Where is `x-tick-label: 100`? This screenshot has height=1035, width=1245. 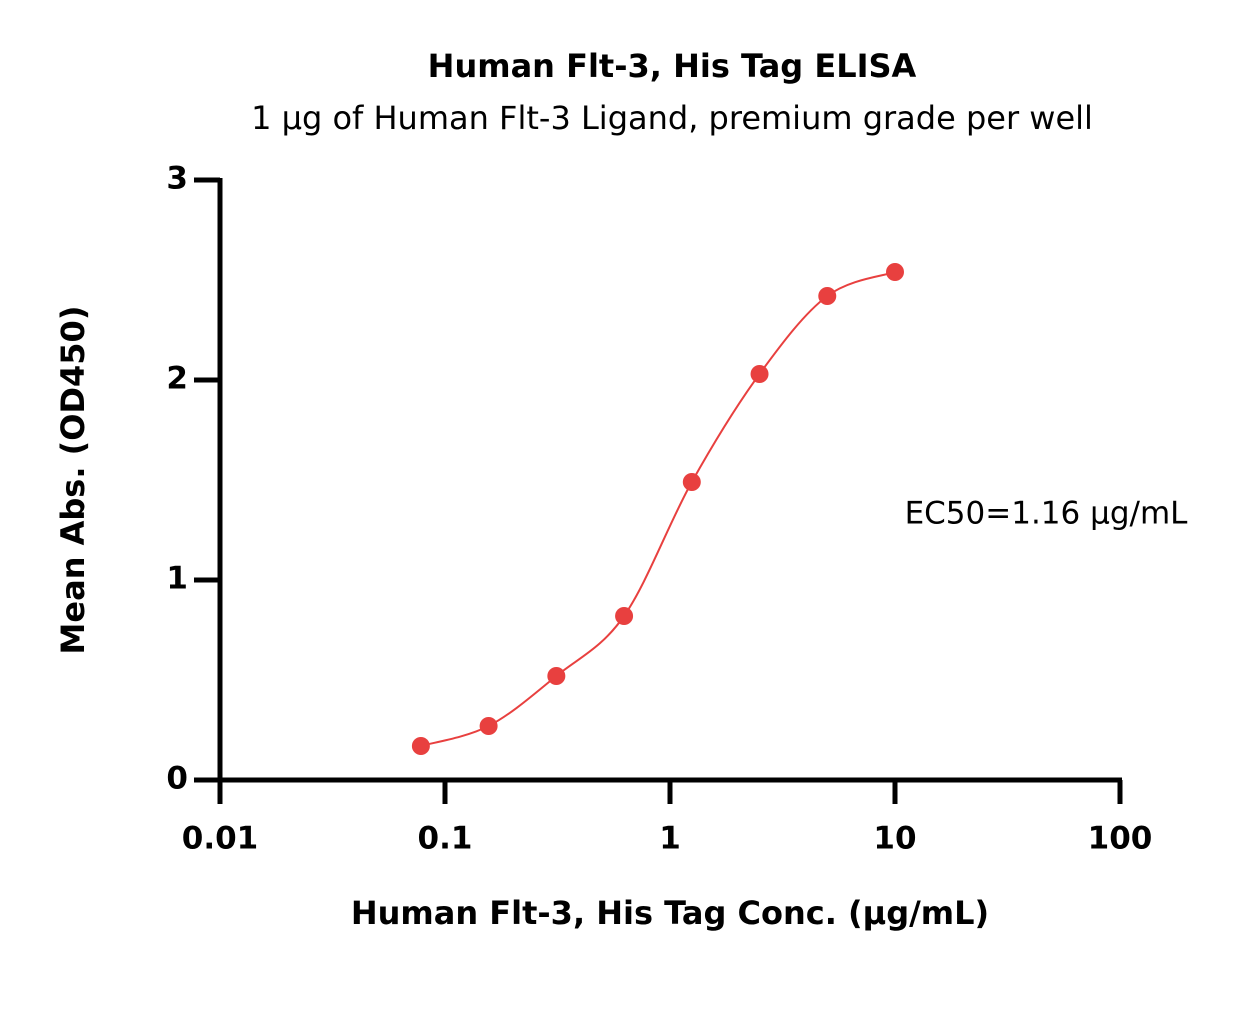 x-tick-label: 100 is located at coordinates (1120, 839).